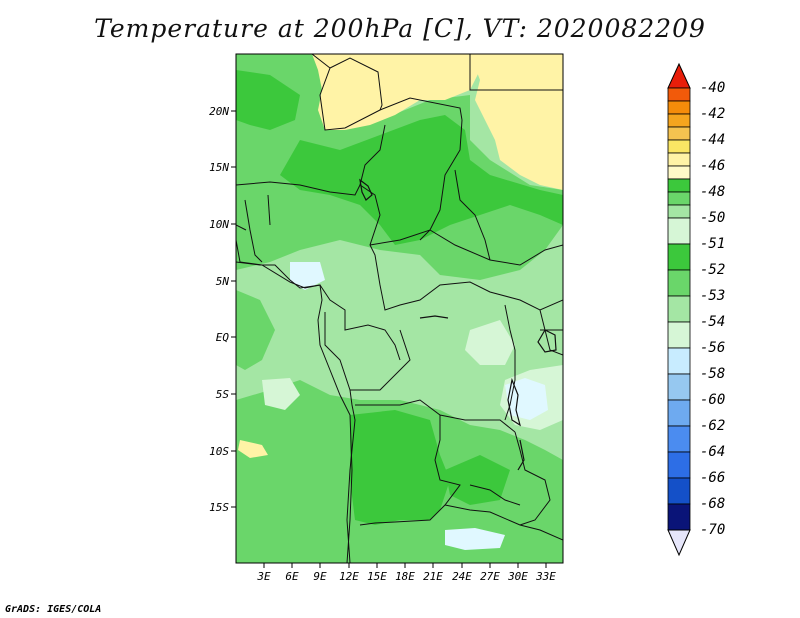 This screenshot has width=800, height=618. What do you see at coordinates (679, 543) in the screenshot?
I see `colorbar-bottom-arrow` at bounding box center [679, 543].